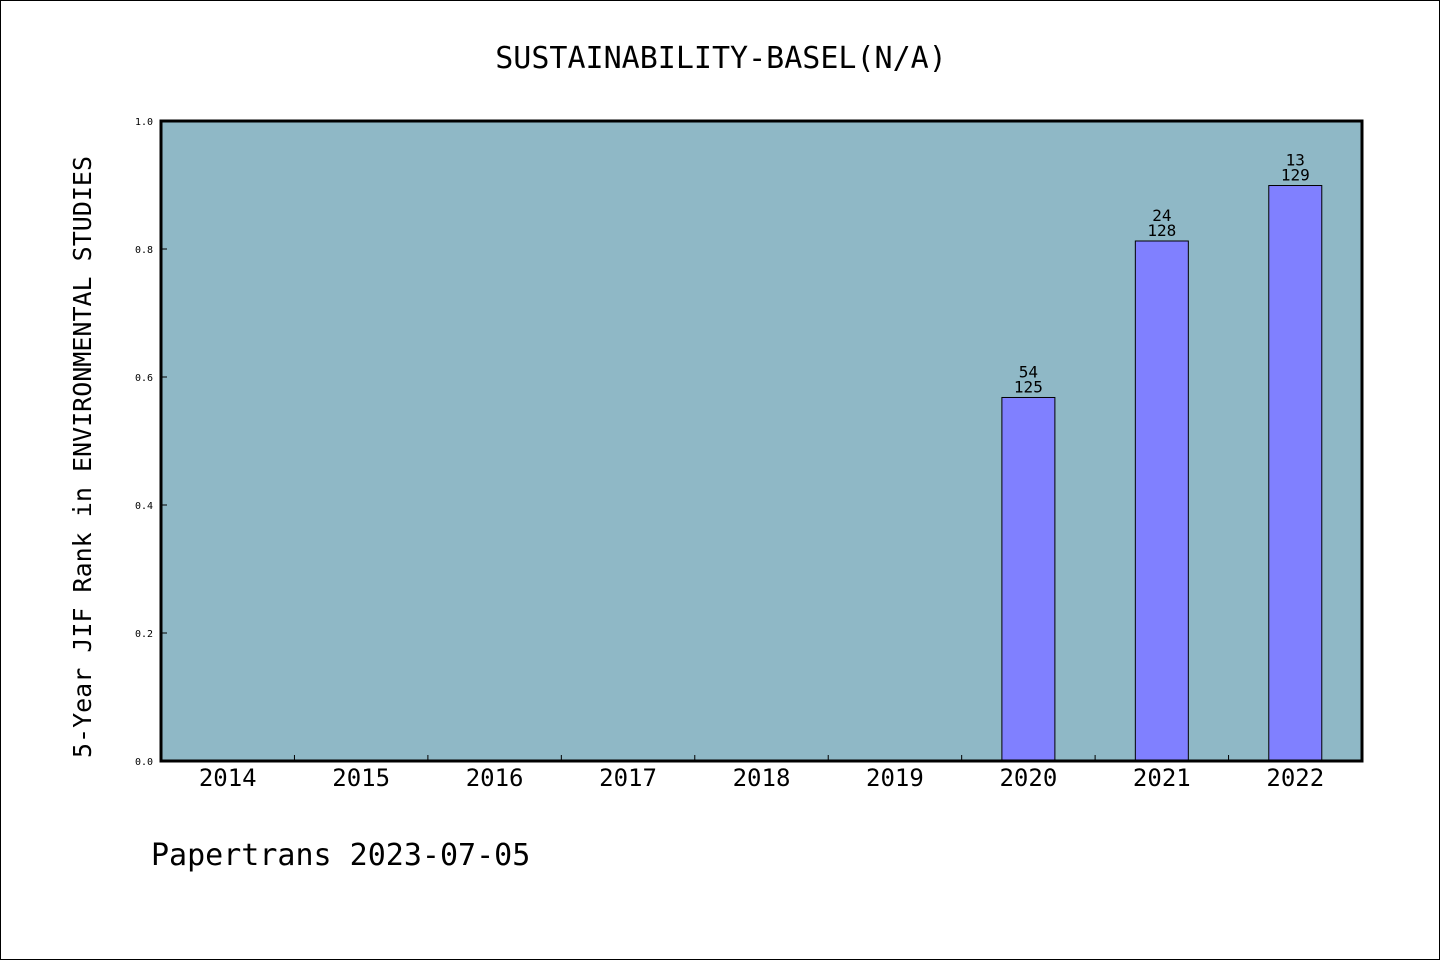 The height and width of the screenshot is (961, 1440). What do you see at coordinates (721, 58) in the screenshot?
I see `chart-title: SUSTAINABILITY-BASEL(N/A)` at bounding box center [721, 58].